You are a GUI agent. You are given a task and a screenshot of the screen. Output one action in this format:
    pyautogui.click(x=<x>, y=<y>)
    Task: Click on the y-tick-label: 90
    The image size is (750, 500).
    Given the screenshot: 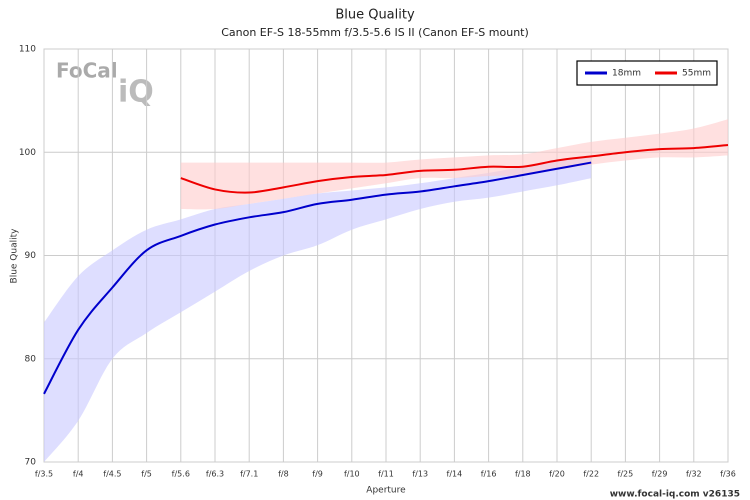 What is the action you would take?
    pyautogui.click(x=31, y=256)
    